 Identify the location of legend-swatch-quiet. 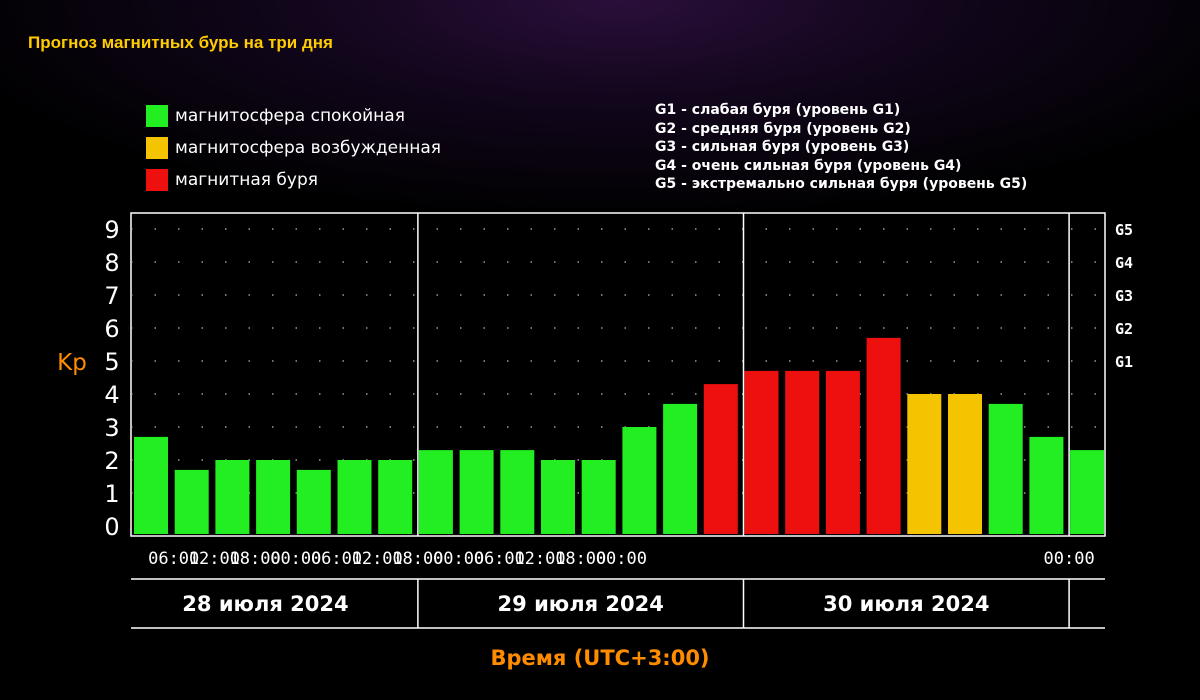
(157, 116).